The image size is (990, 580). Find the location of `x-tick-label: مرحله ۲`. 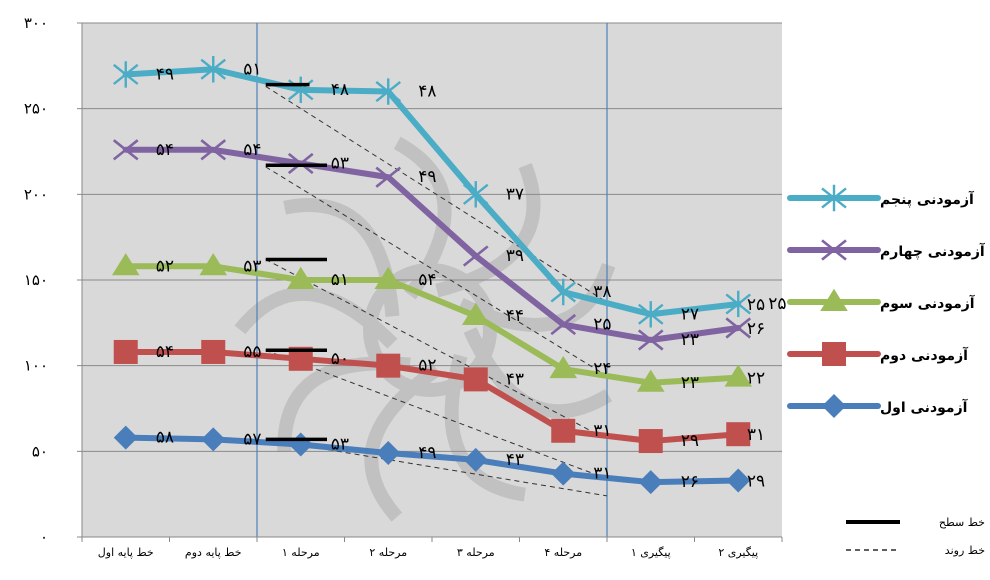

x-tick-label: مرحله ۲ is located at coordinates (388, 552).